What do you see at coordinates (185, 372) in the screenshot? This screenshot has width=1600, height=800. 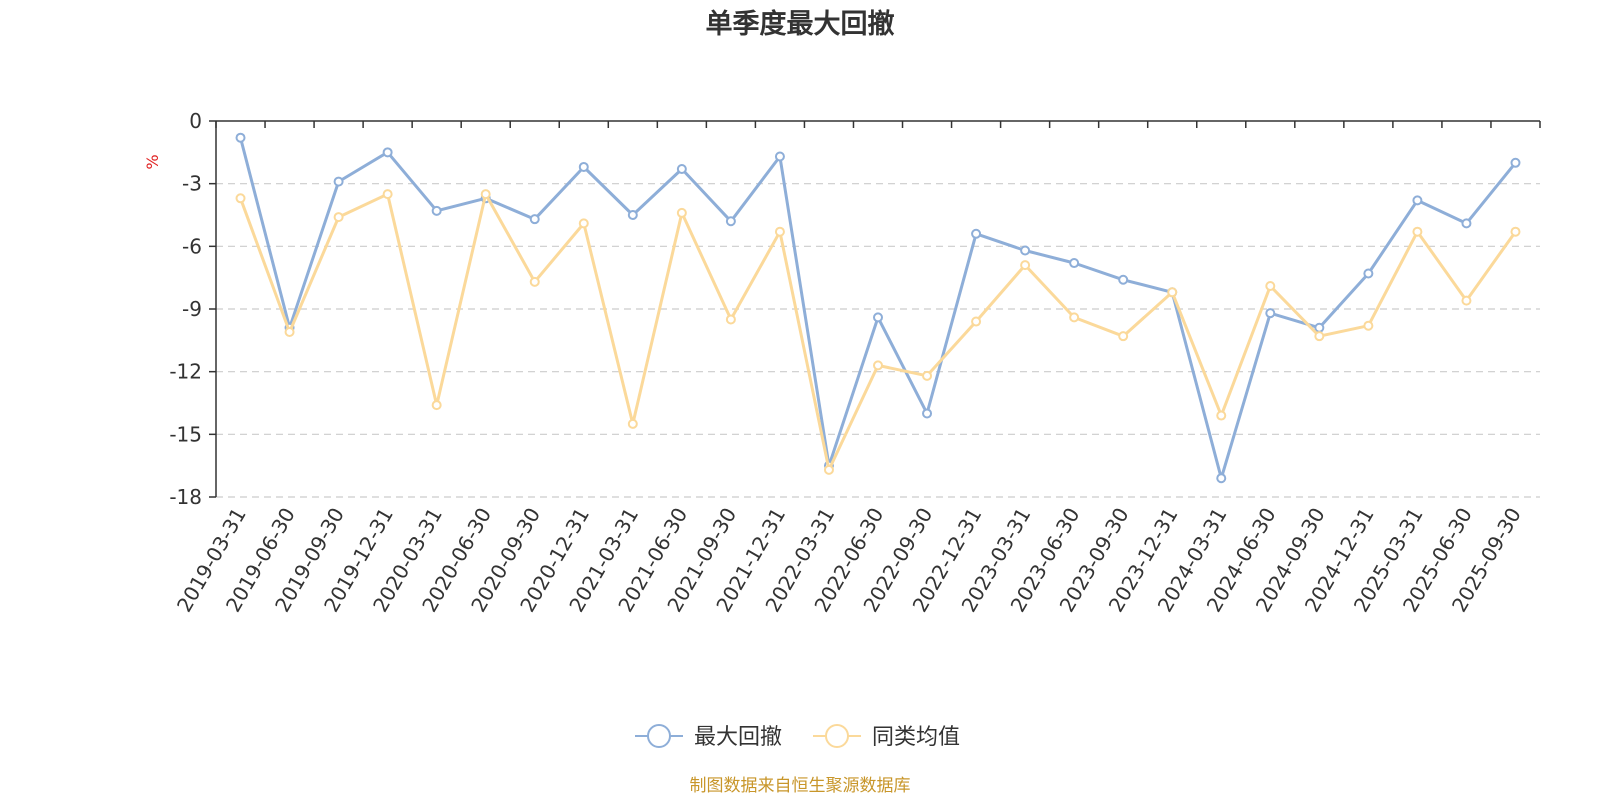 I see `y-tick-label: -12` at bounding box center [185, 372].